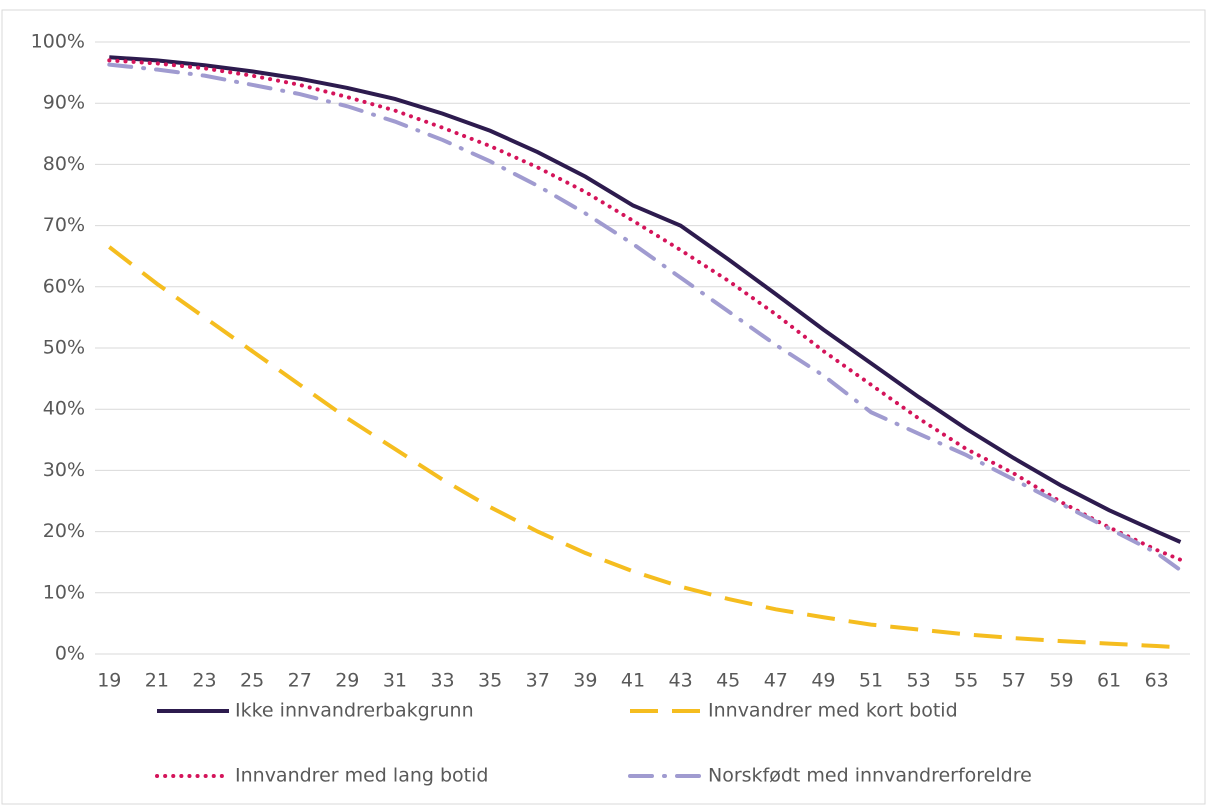 This screenshot has height=805, width=1206. What do you see at coordinates (442, 681) in the screenshot?
I see `x-tick-label: 33` at bounding box center [442, 681].